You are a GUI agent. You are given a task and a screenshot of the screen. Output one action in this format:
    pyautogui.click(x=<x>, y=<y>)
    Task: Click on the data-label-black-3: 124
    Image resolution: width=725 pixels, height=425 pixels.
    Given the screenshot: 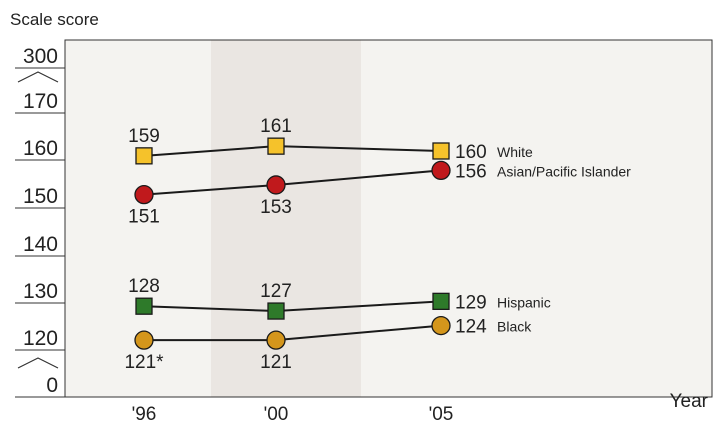 What is the action you would take?
    pyautogui.click(x=471, y=327)
    